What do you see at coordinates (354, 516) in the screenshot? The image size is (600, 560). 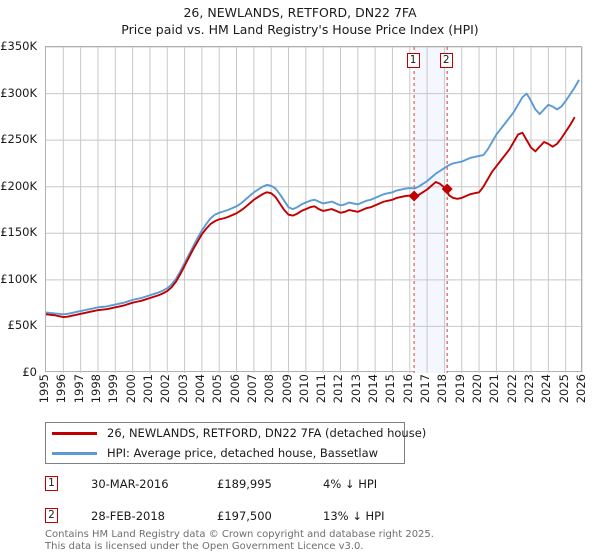 I see `transaction-hpi-delta-2: 13% ↓ HPI` at bounding box center [354, 516].